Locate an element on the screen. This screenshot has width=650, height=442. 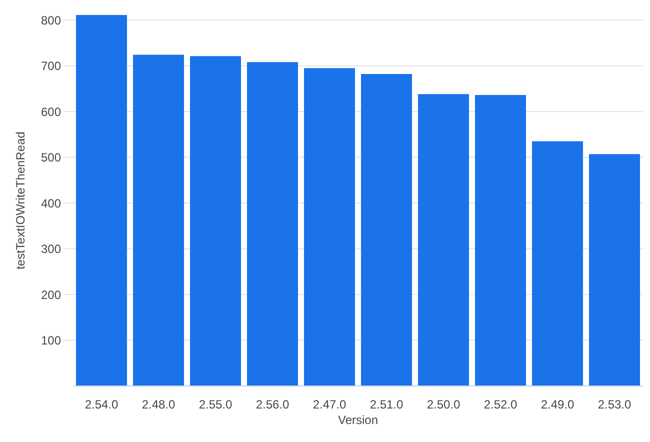
x-axis-title: Version is located at coordinates (358, 420).